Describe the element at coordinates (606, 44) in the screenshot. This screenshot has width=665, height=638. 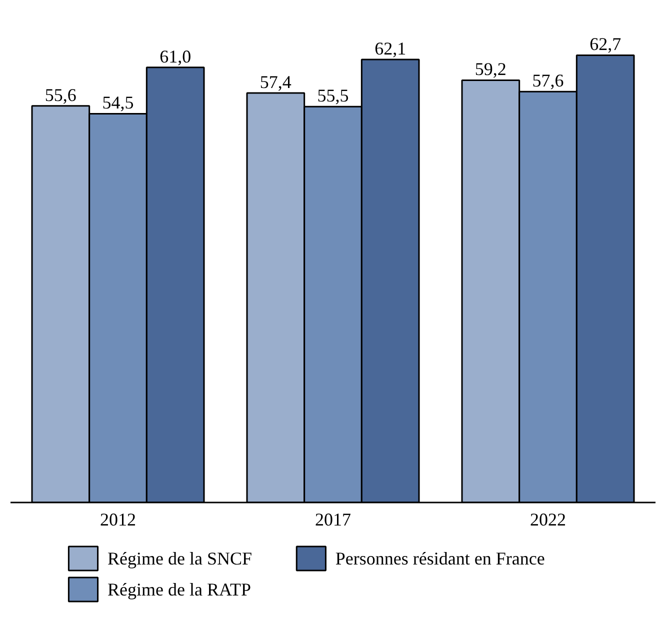
I see `data-label: 62,7` at that location.